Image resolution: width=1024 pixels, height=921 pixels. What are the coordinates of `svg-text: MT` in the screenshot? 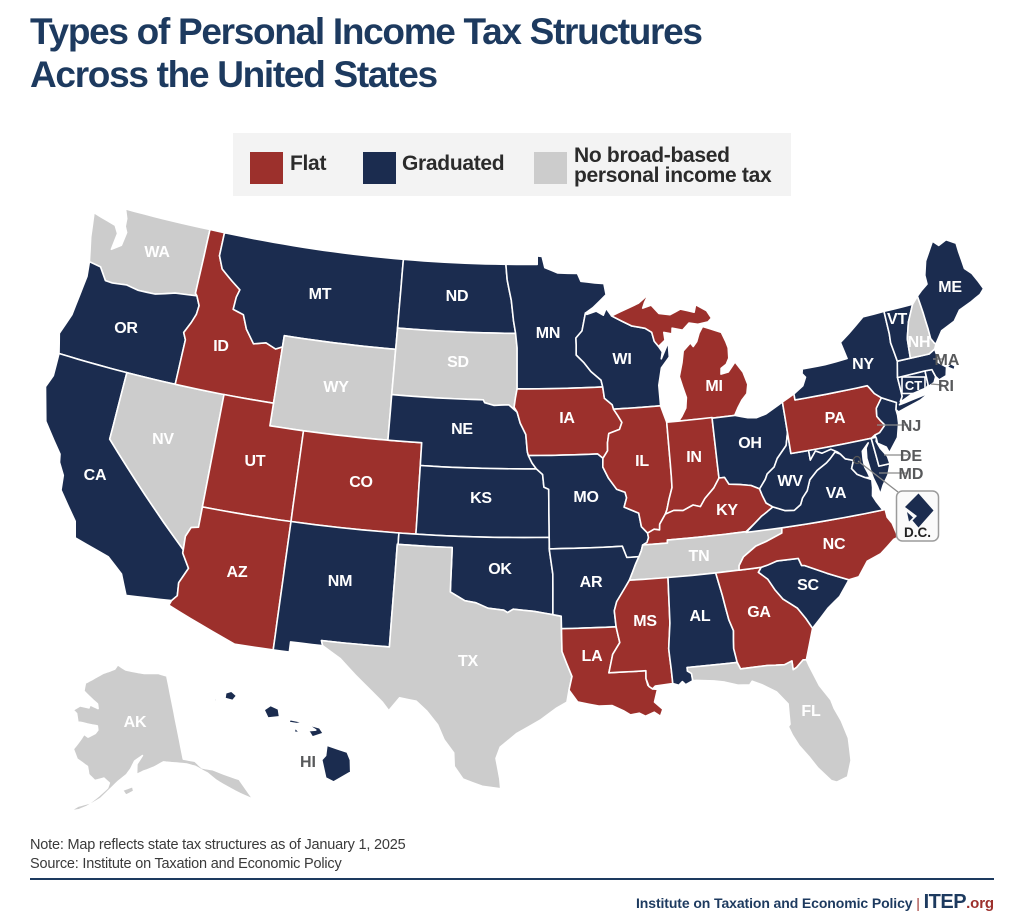 It's located at (320, 294).